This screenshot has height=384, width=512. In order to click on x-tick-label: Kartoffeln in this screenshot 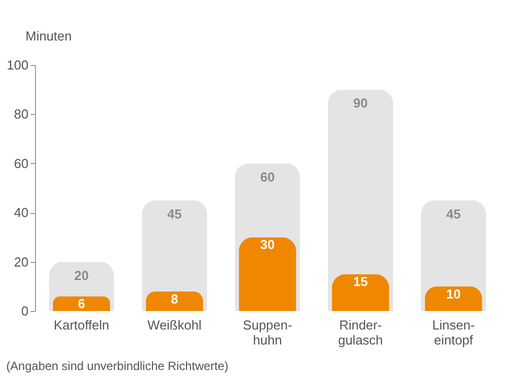, I will do `click(82, 325)`.